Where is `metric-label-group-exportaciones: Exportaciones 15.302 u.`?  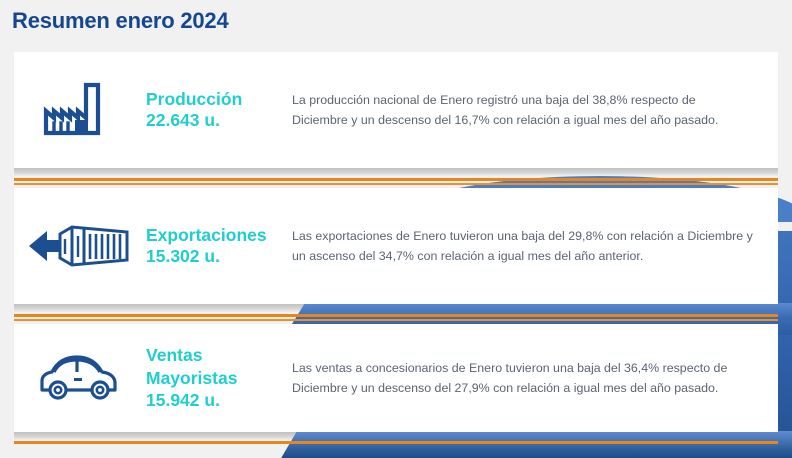 metric-label-group-exportaciones: Exportaciones 15.302 u. is located at coordinates (214, 246).